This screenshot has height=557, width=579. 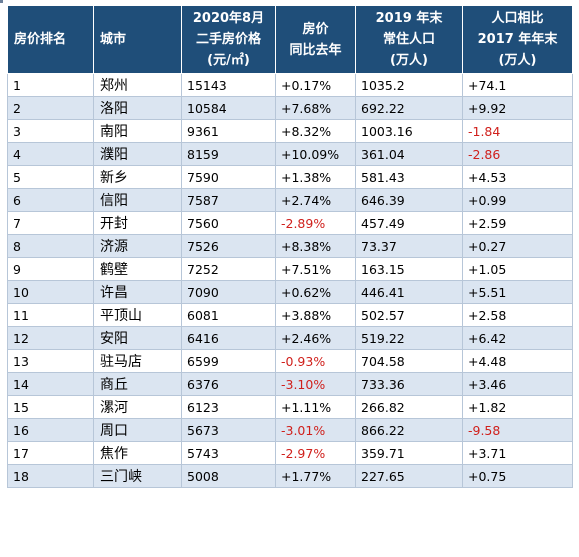 I want to click on cell-city: 郑州, so click(x=137, y=85).